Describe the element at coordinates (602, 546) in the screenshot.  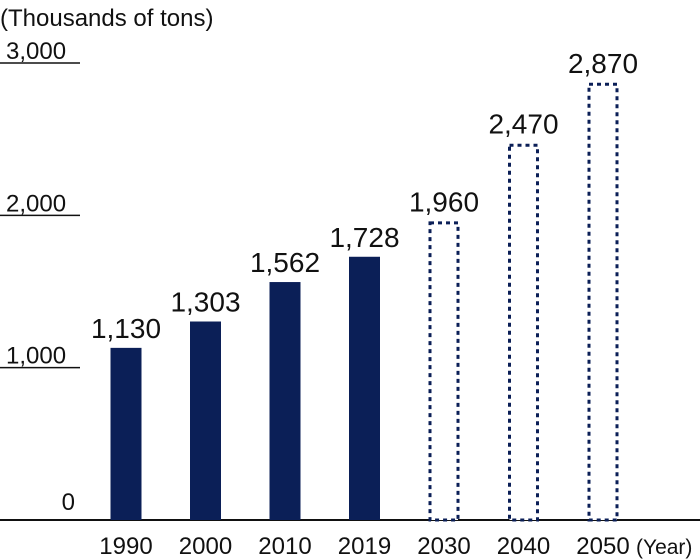
I see `x-tick-label: 2050` at that location.